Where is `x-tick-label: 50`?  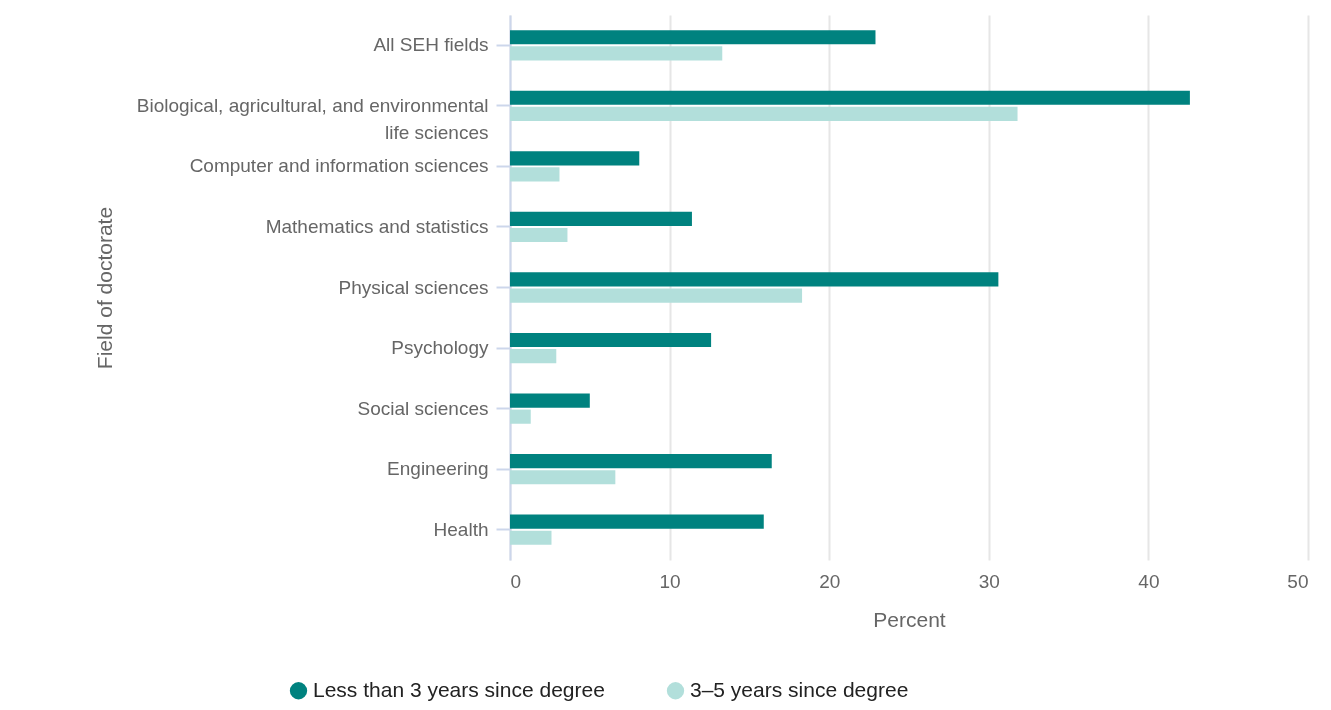 x-tick-label: 50 is located at coordinates (1298, 581).